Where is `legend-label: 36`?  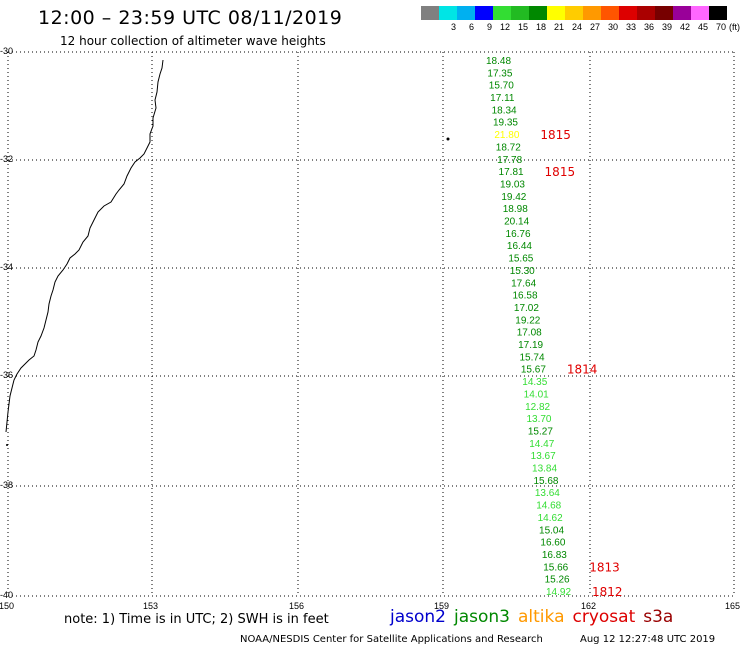 legend-label: 36 is located at coordinates (648, 27).